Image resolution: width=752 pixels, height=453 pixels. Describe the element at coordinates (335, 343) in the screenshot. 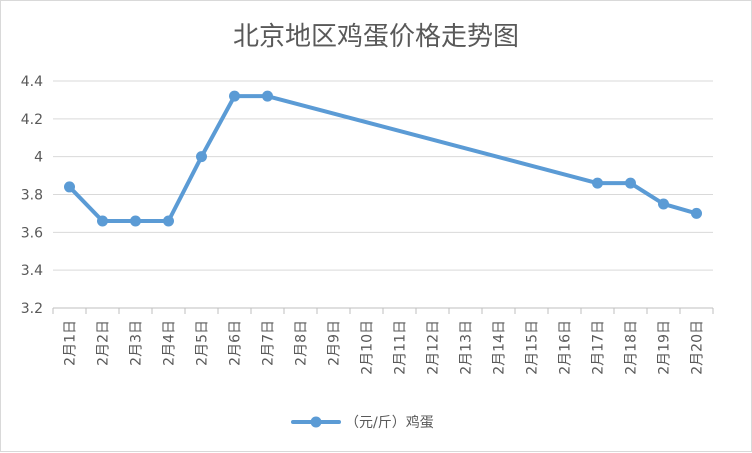

I see `x-tick-label: 2月9日` at that location.